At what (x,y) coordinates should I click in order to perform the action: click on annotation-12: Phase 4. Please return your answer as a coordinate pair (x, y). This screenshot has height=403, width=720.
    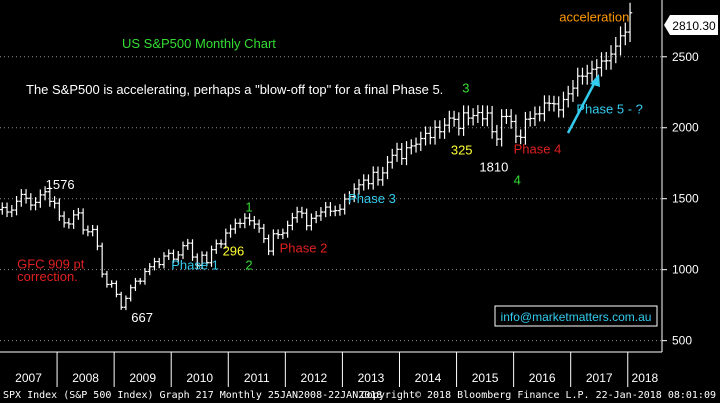
    Looking at the image, I should click on (538, 148).